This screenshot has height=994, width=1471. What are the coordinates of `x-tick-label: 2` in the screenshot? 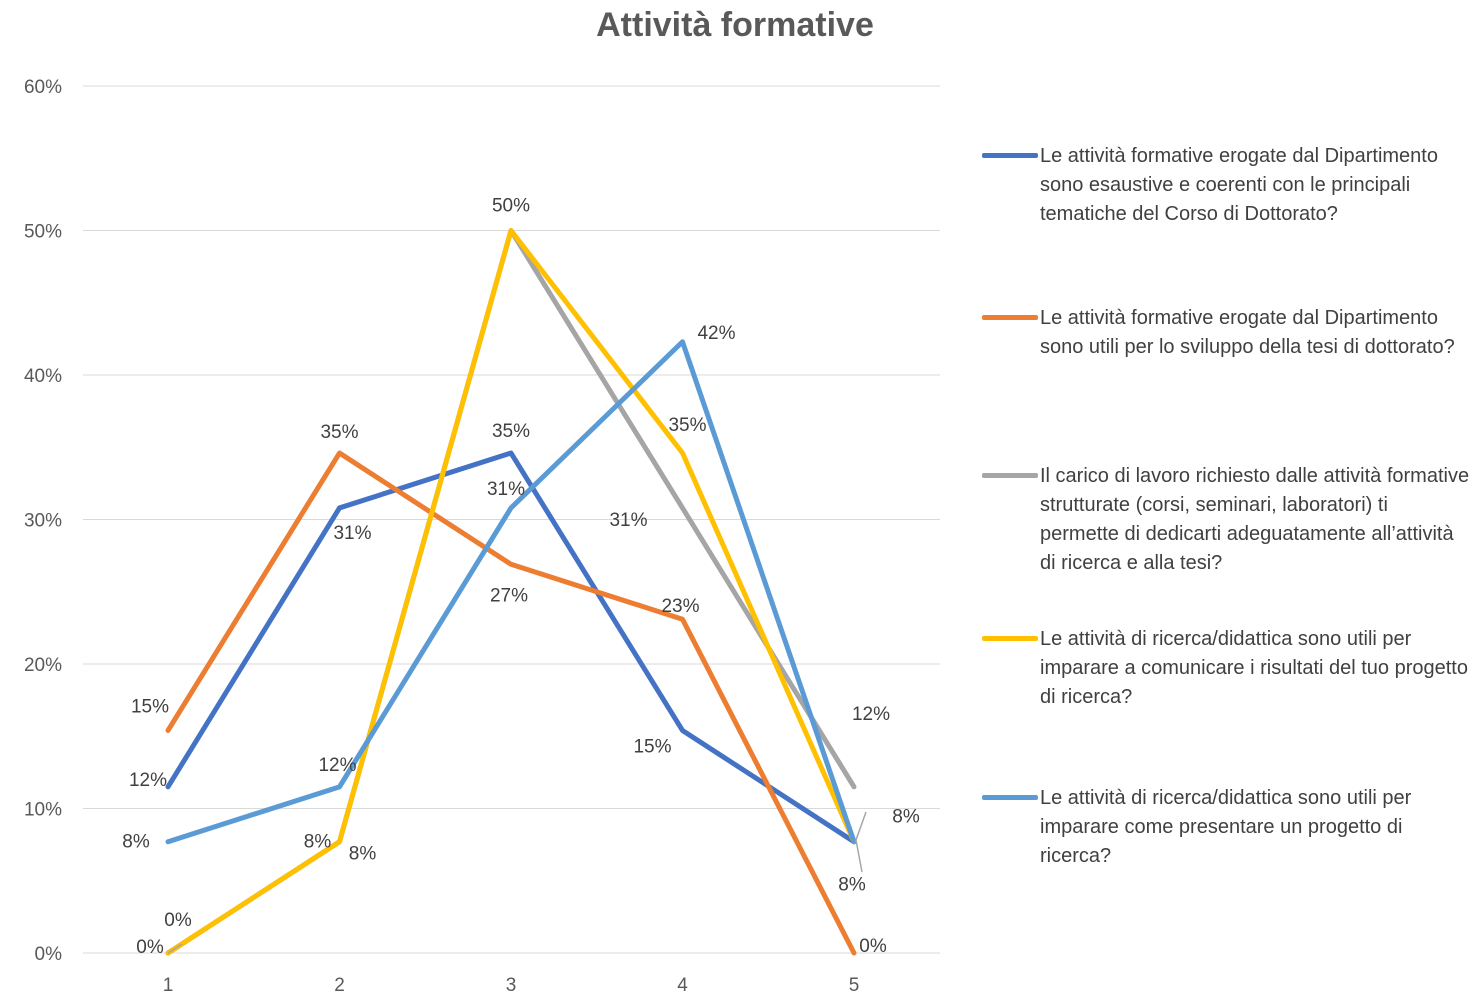 It's located at (339, 984).